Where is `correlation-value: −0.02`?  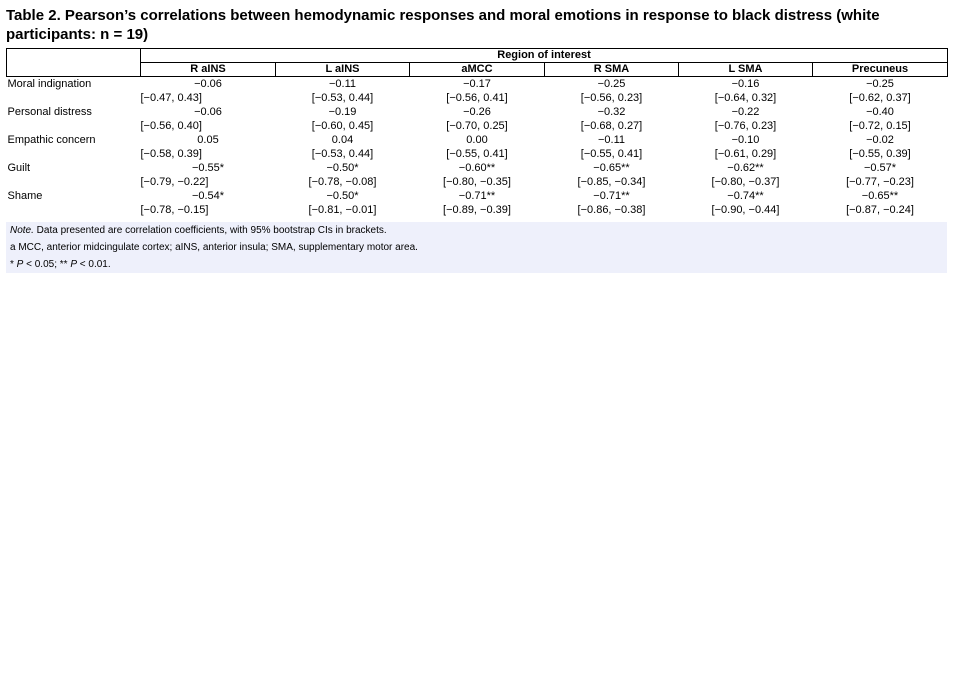
correlation-value: −0.02 is located at coordinates (880, 140).